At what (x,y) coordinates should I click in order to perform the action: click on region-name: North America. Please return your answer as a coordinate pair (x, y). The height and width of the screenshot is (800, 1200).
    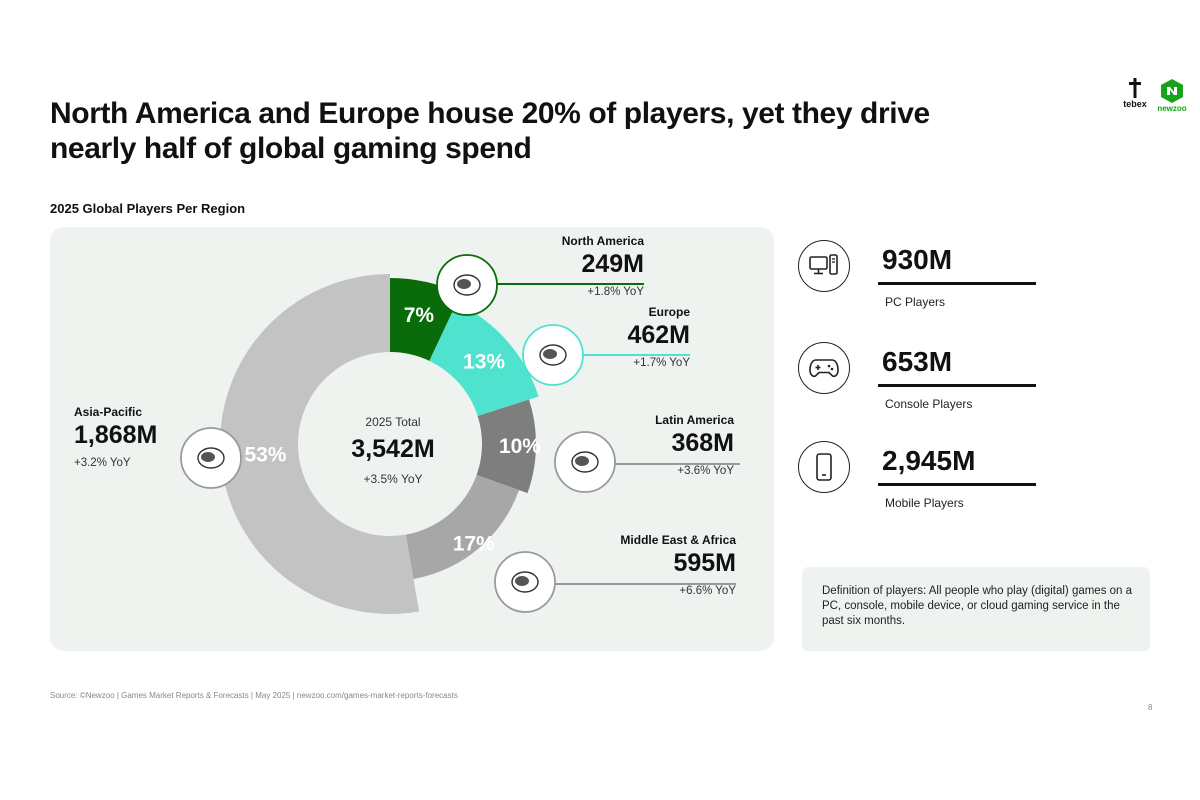
    Looking at the image, I should click on (602, 241).